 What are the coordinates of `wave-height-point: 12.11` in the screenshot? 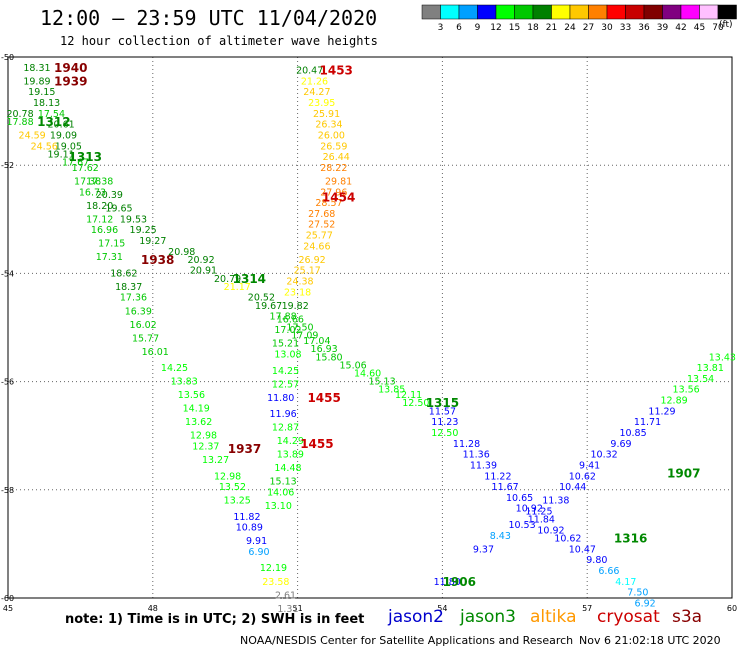 It's located at (408, 395).